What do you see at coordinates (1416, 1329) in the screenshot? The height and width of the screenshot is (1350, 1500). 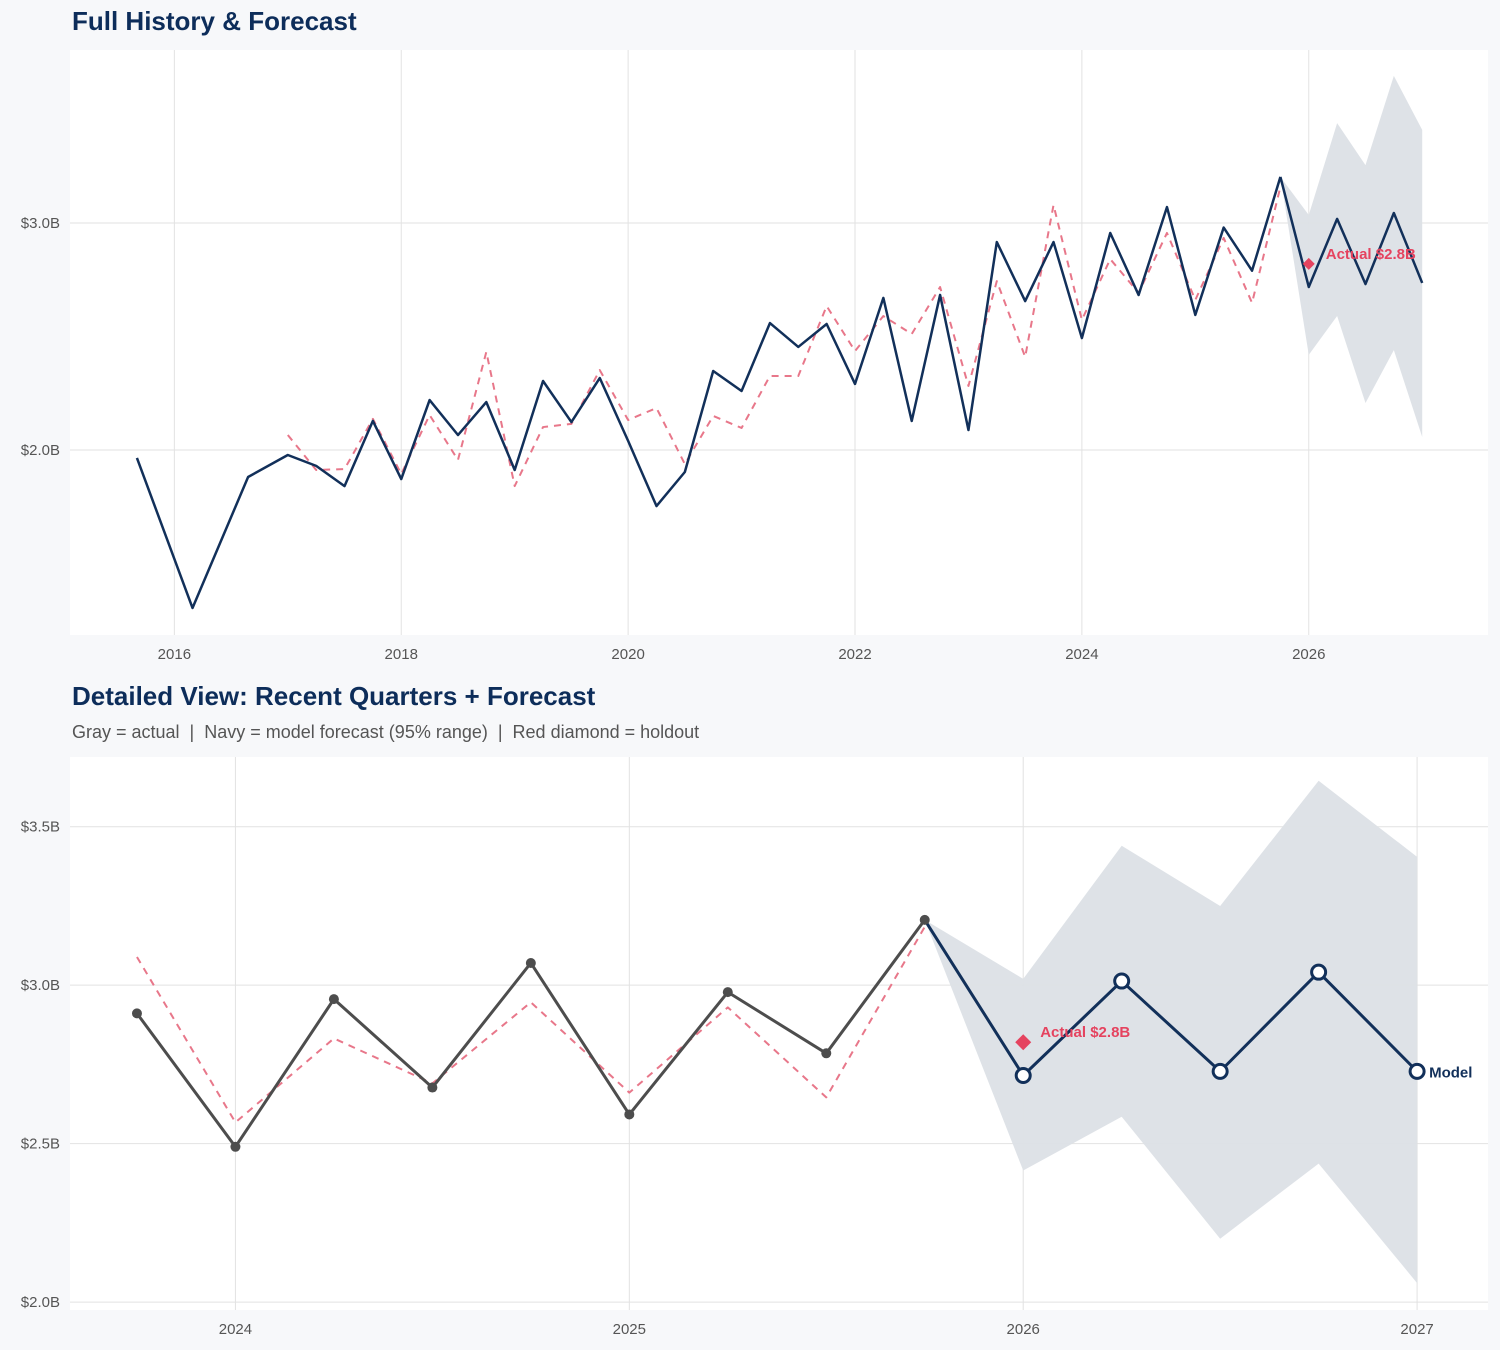 I see `x-tick-label: 2027` at bounding box center [1416, 1329].